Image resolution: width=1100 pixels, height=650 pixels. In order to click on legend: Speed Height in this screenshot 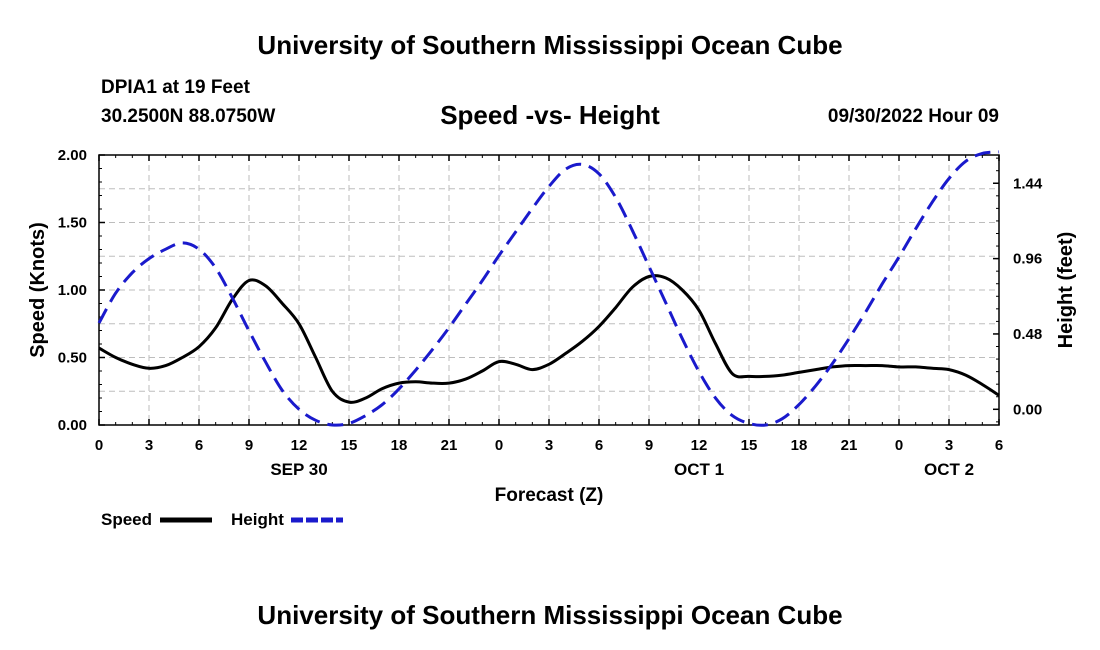, I will do `click(222, 519)`.